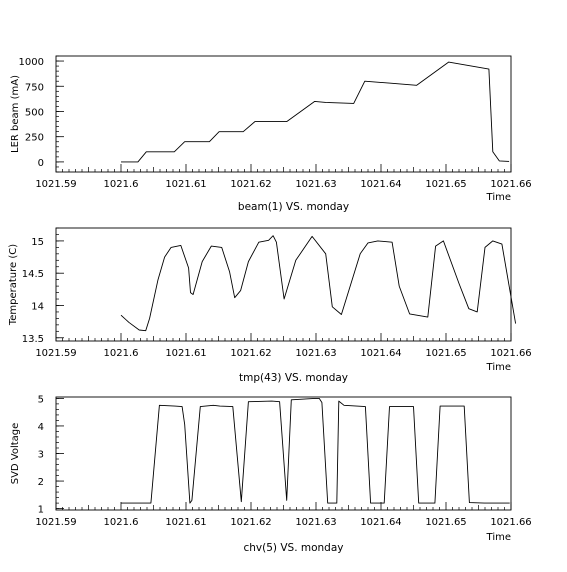 Image resolution: width=567 pixels, height=572 pixels. I want to click on chart-caption: tmp(43) VS. monday, so click(293, 378).